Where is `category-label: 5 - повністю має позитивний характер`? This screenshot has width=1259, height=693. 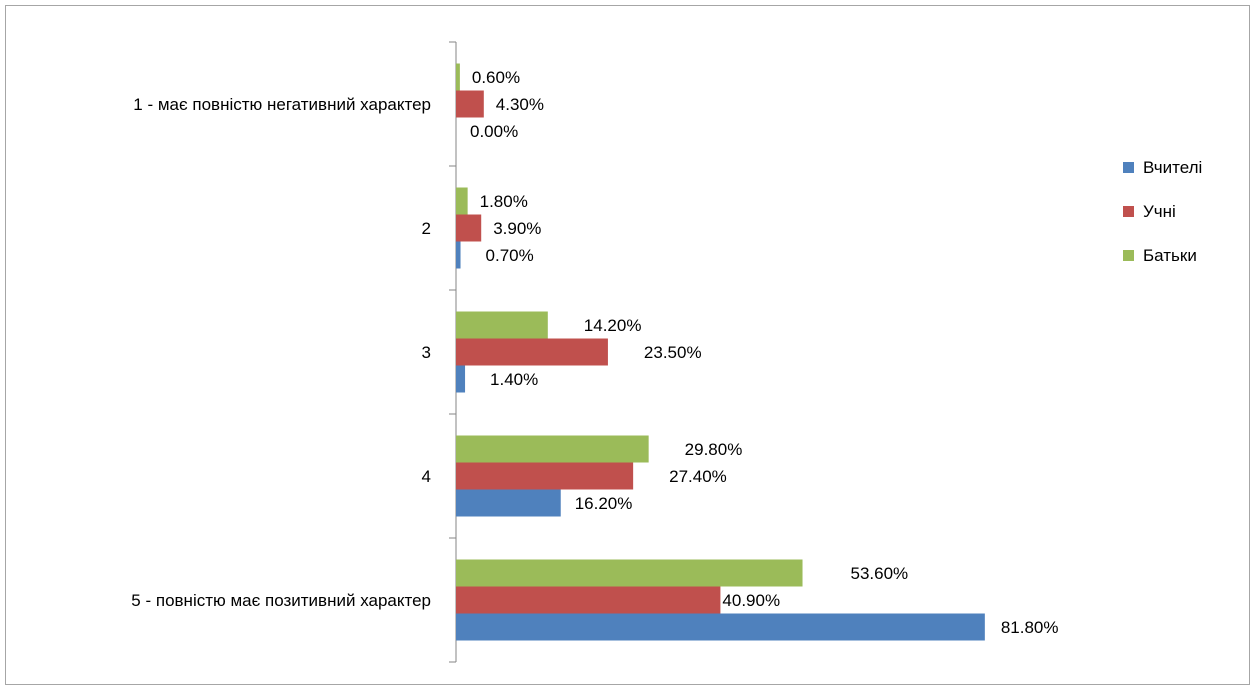 category-label: 5 - повністю має позитивний характер is located at coordinates (281, 600).